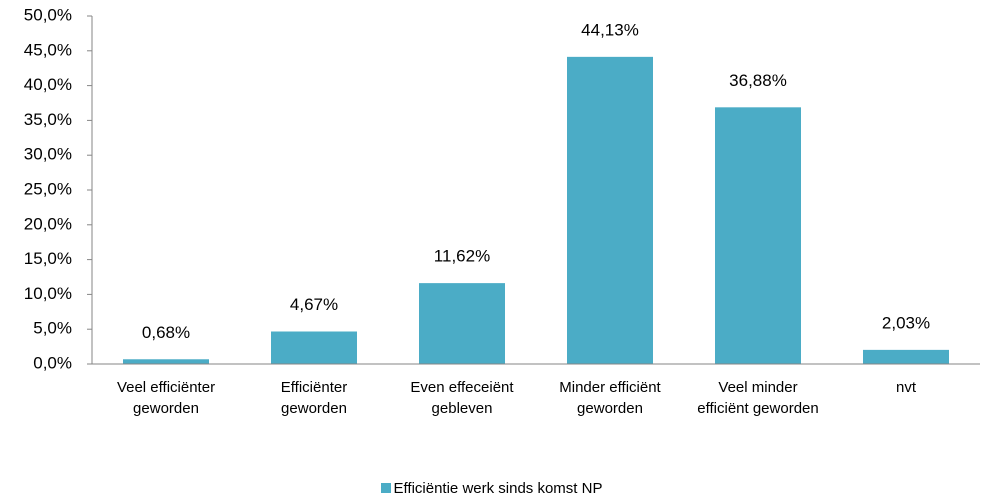  Describe the element at coordinates (48, 258) in the screenshot. I see `y-tick-label: 15,0%` at that location.